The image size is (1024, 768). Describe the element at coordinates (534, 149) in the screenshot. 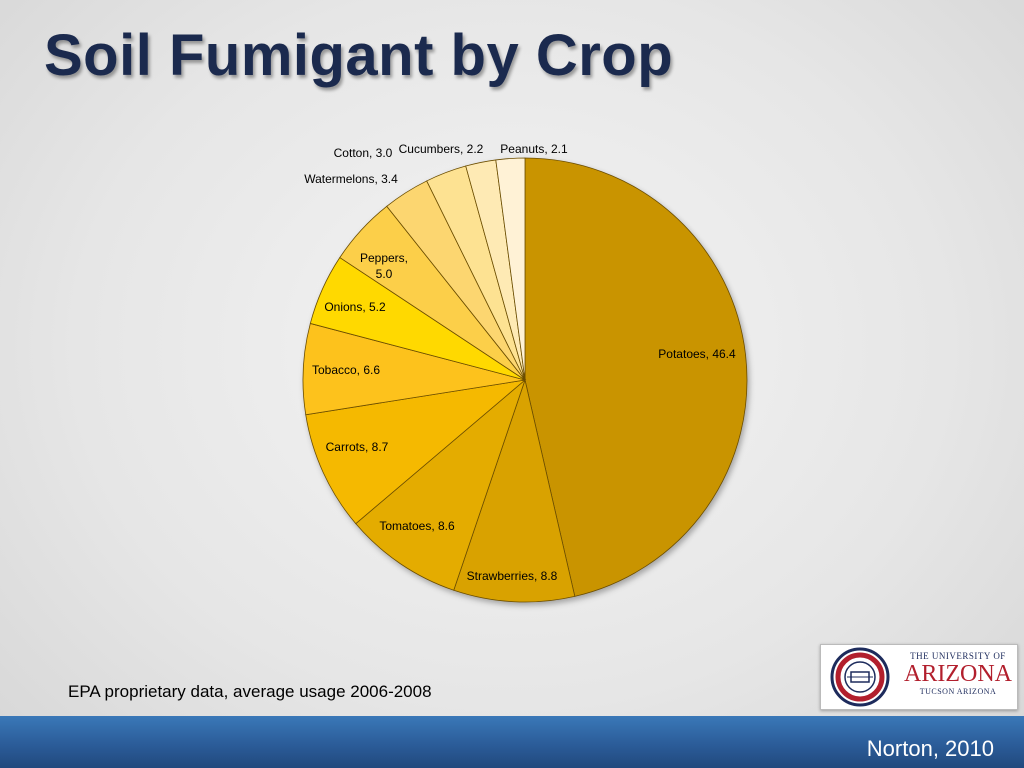

I see `pie-label-peanuts: Peanuts, 2.1` at that location.